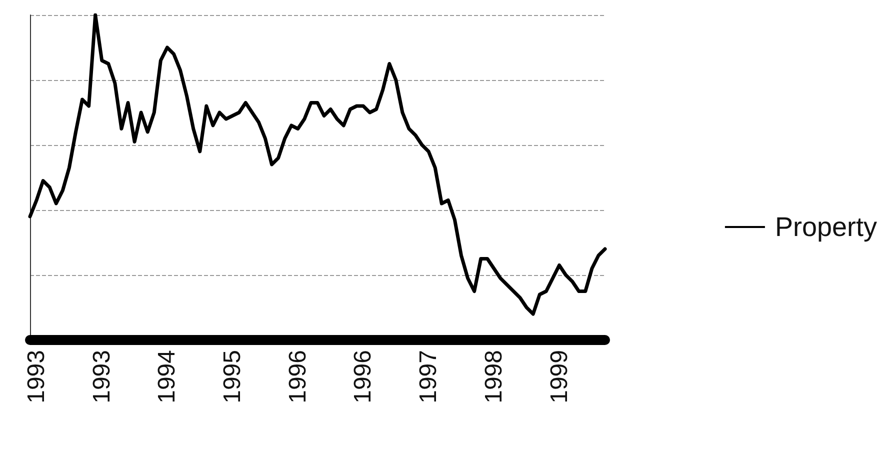 The width and height of the screenshot is (890, 454). Describe the element at coordinates (232, 377) in the screenshot. I see `x-tick-label: 1995` at that location.